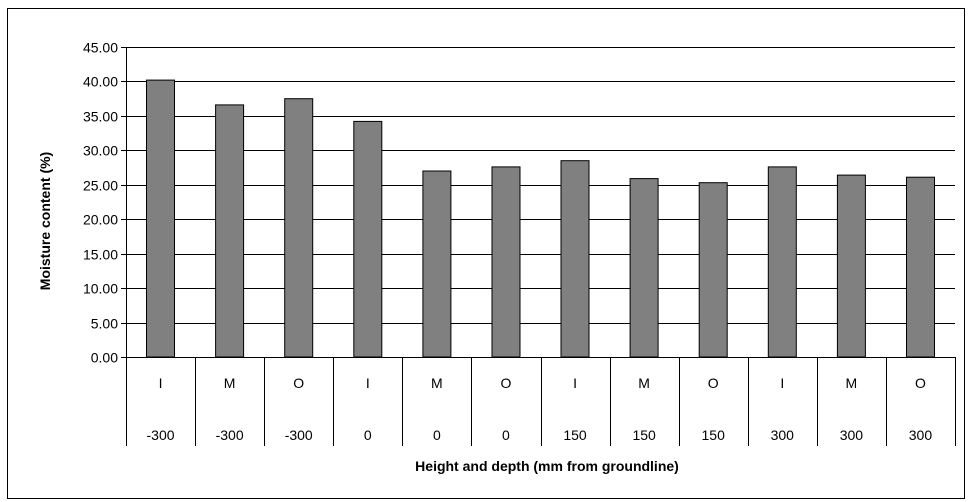 Image resolution: width=969 pixels, height=502 pixels. What do you see at coordinates (100, 48) in the screenshot?
I see `y-tick-label: 45.00` at bounding box center [100, 48].